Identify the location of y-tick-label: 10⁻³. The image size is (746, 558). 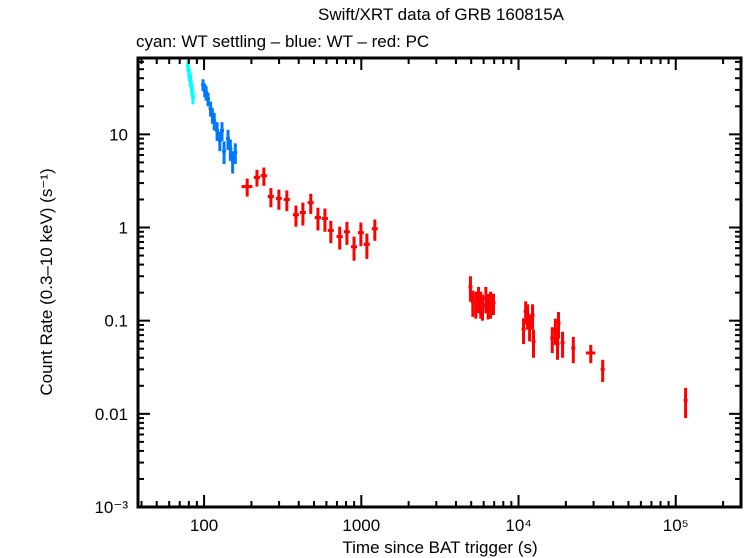
(111, 507).